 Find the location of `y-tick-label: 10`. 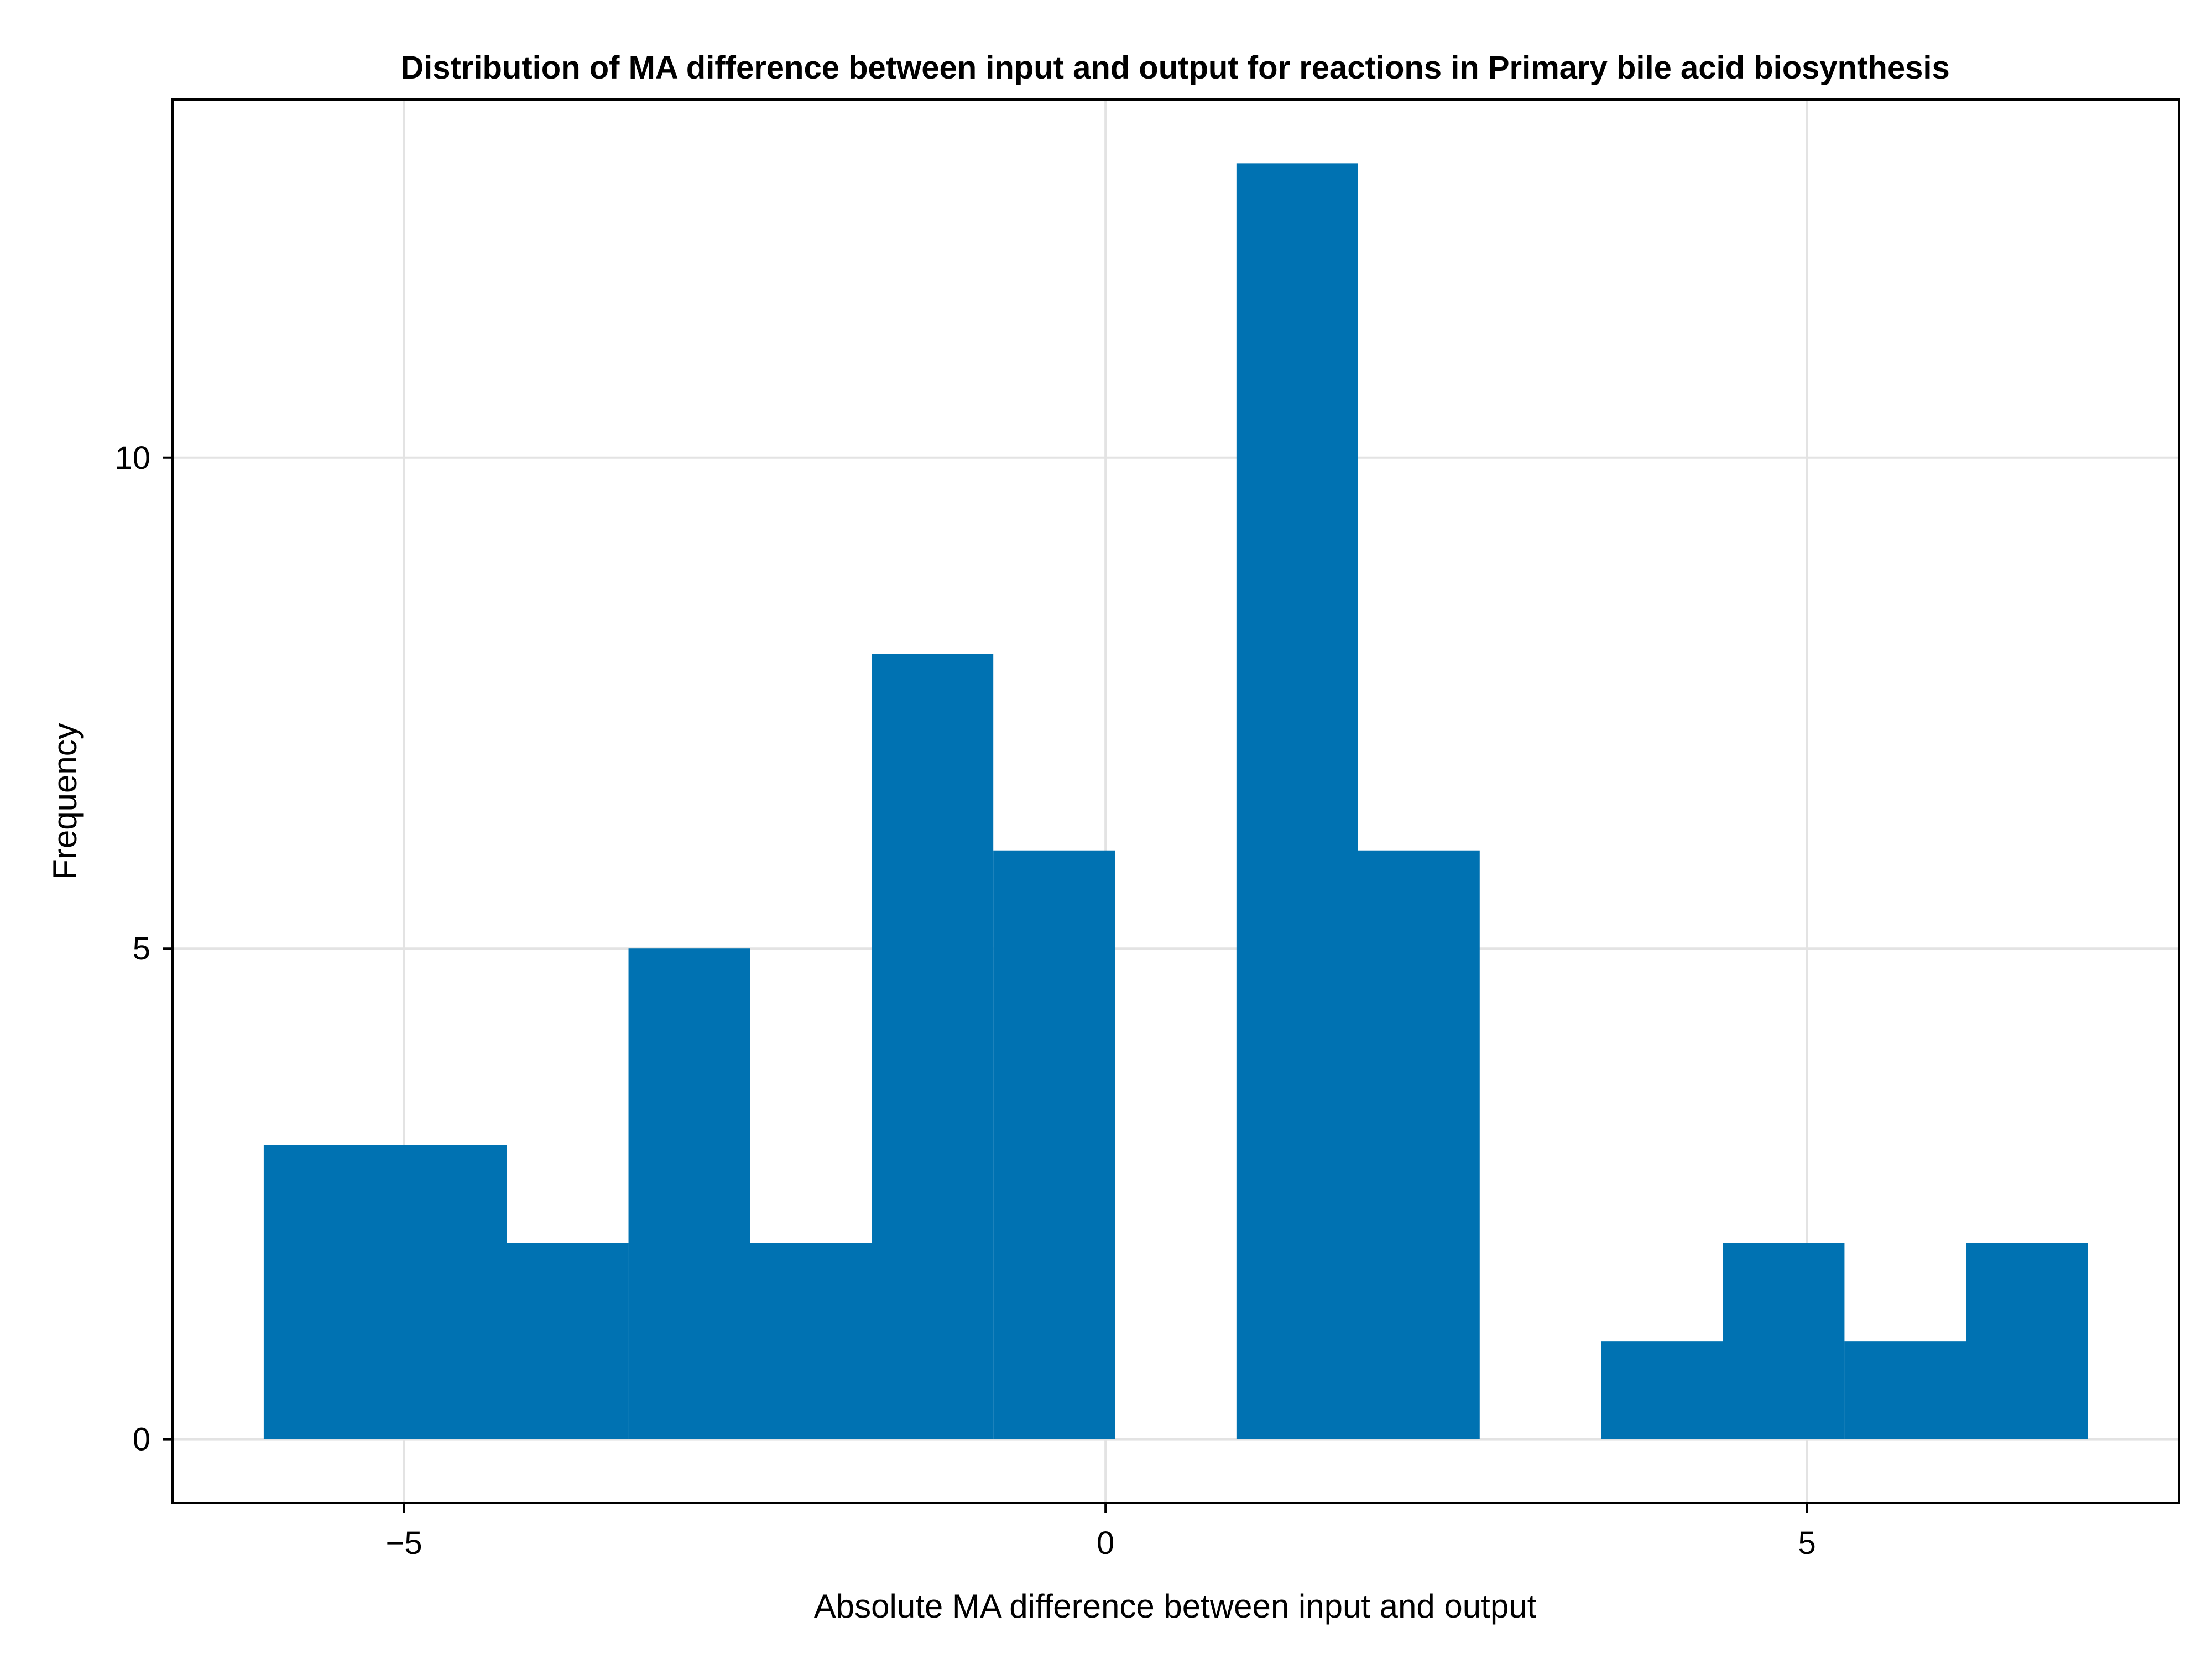

y-tick-label: 10 is located at coordinates (132, 458).